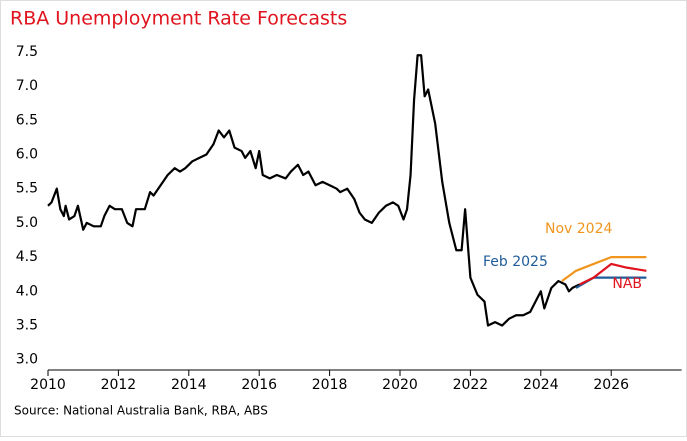 Image resolution: width=687 pixels, height=441 pixels. Describe the element at coordinates (27, 154) in the screenshot. I see `y-tick-label: 6.0` at that location.